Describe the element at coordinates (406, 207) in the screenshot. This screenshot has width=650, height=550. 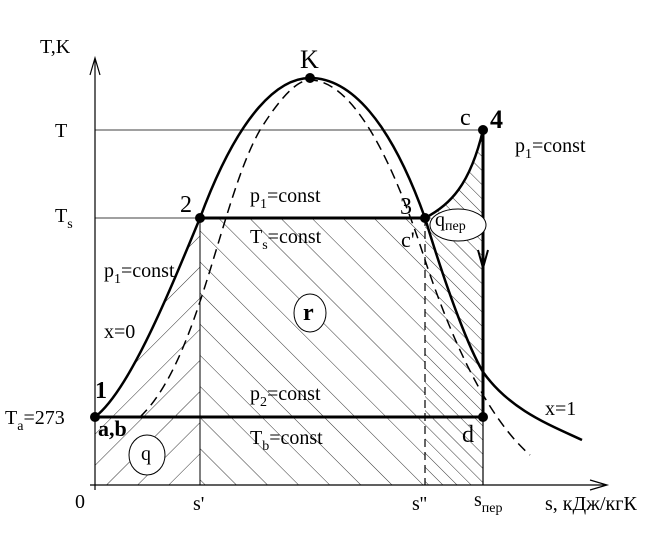
I see `point-label: 3` at that location.